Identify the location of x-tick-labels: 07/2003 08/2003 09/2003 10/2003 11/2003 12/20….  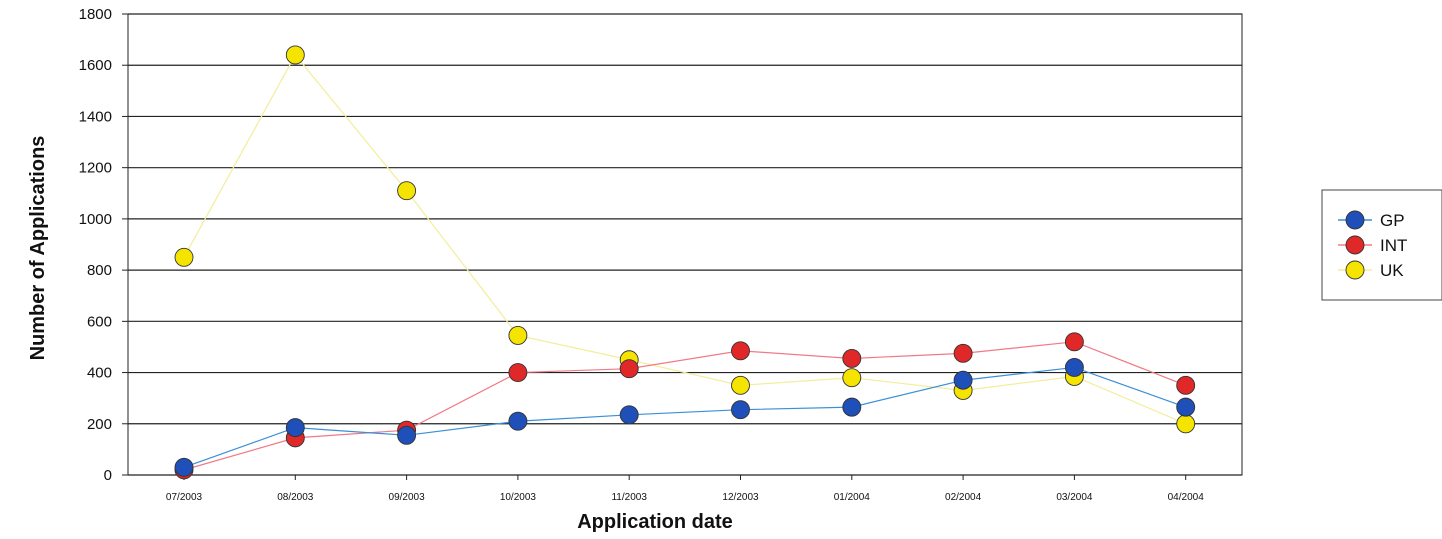
(685, 497).